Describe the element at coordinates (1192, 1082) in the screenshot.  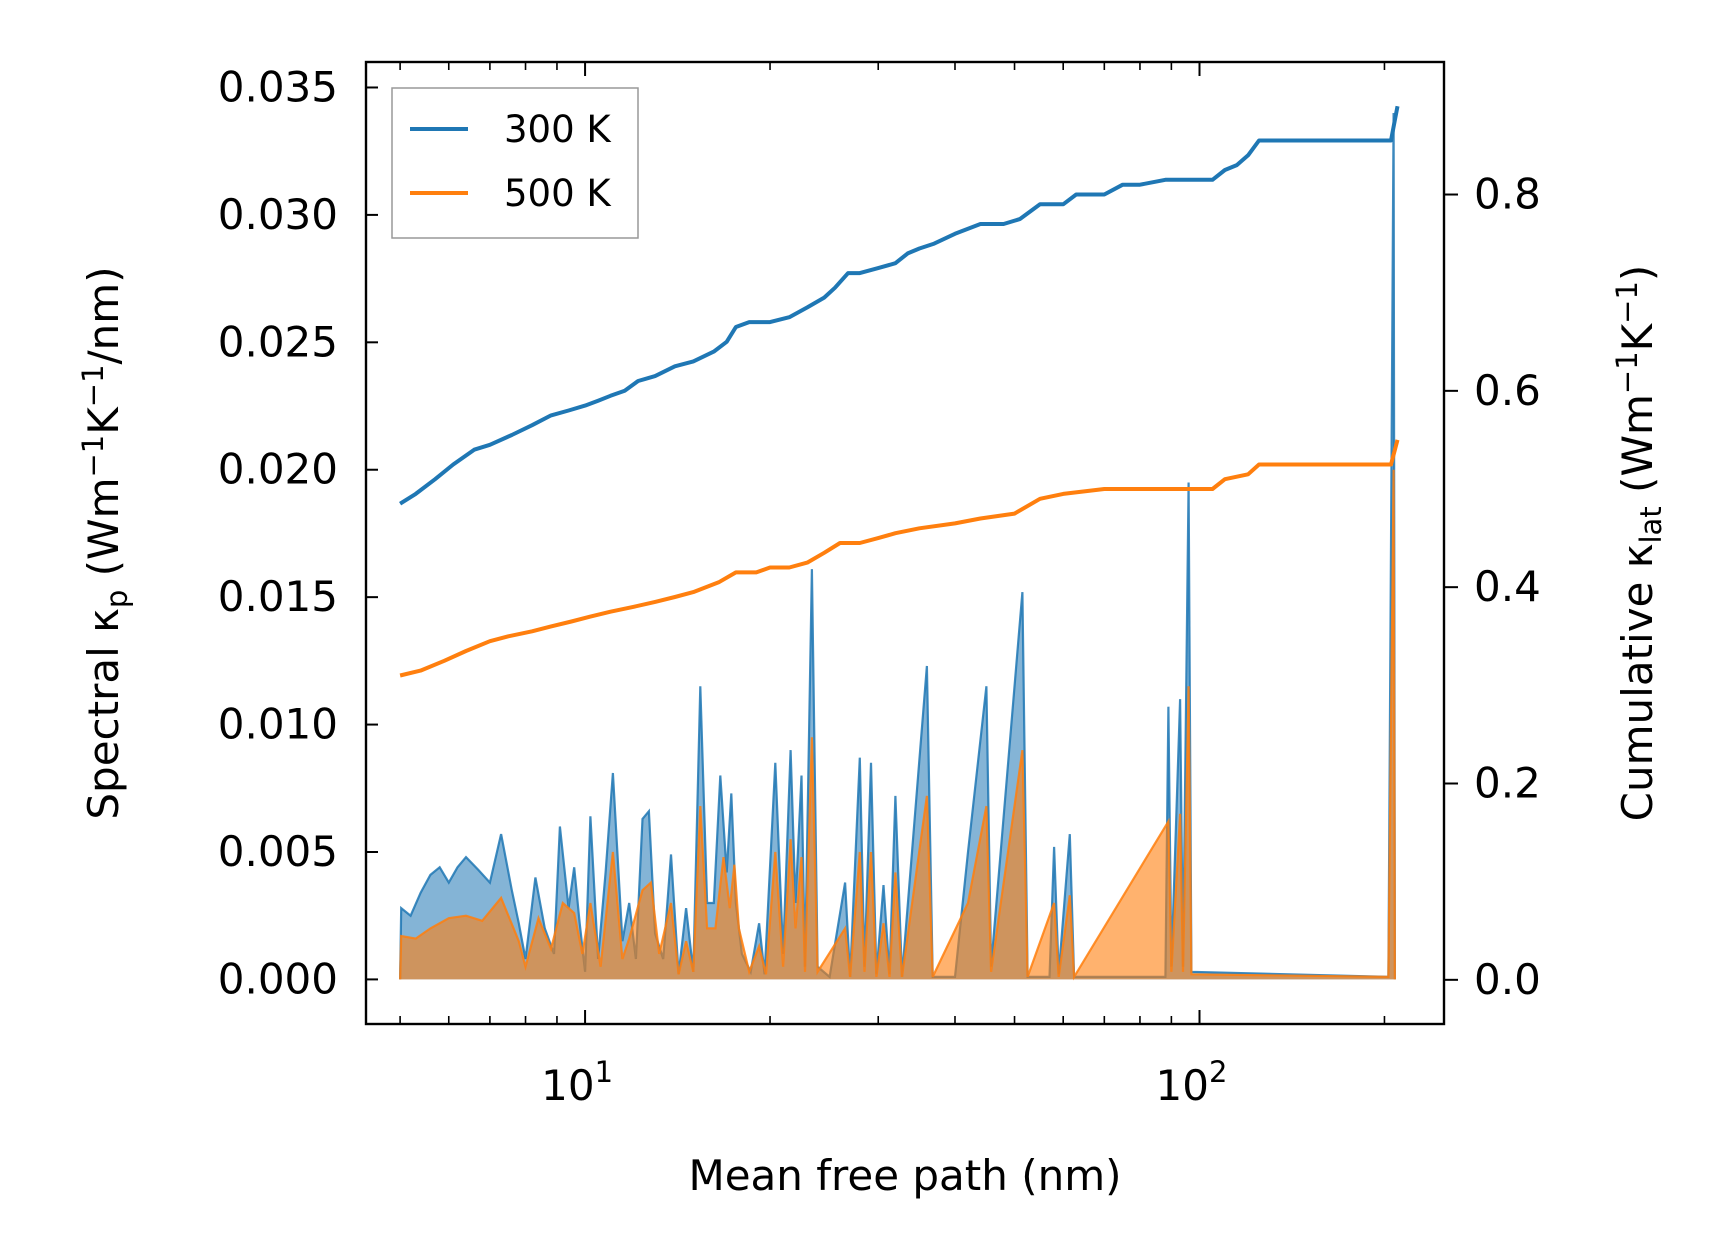
I see `x-tick-label: 10²` at that location.